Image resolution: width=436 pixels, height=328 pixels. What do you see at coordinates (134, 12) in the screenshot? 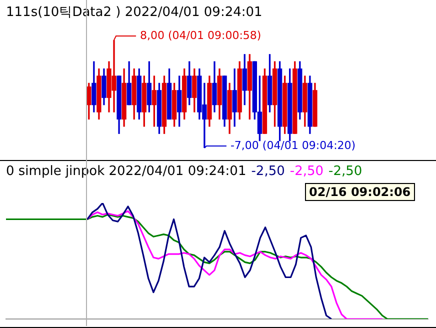
I see `chart-title: 111s(10틱Data2 ) 2022/04/01 09:24:01` at bounding box center [134, 12].